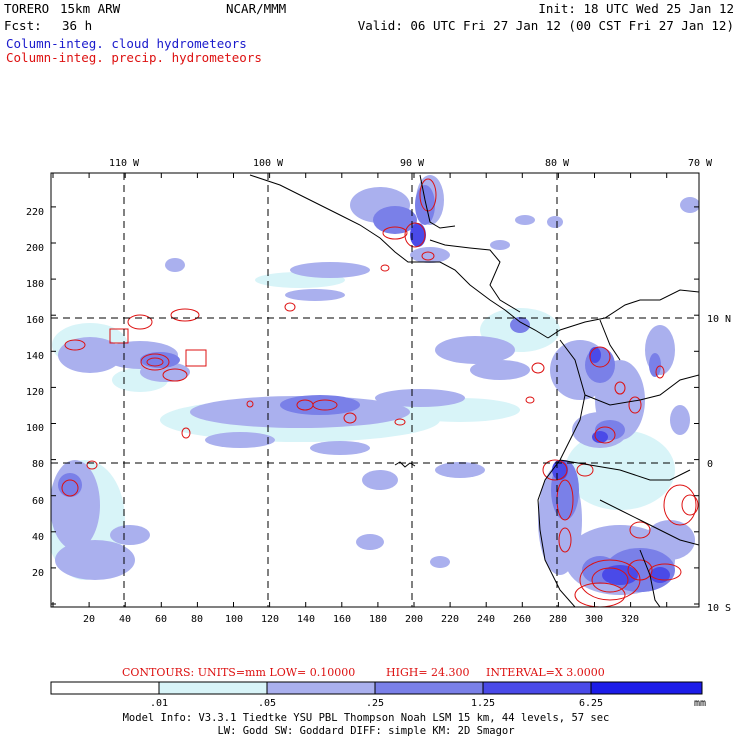  What do you see at coordinates (27, 8) in the screenshot?
I see `model-name: TORERO` at bounding box center [27, 8].